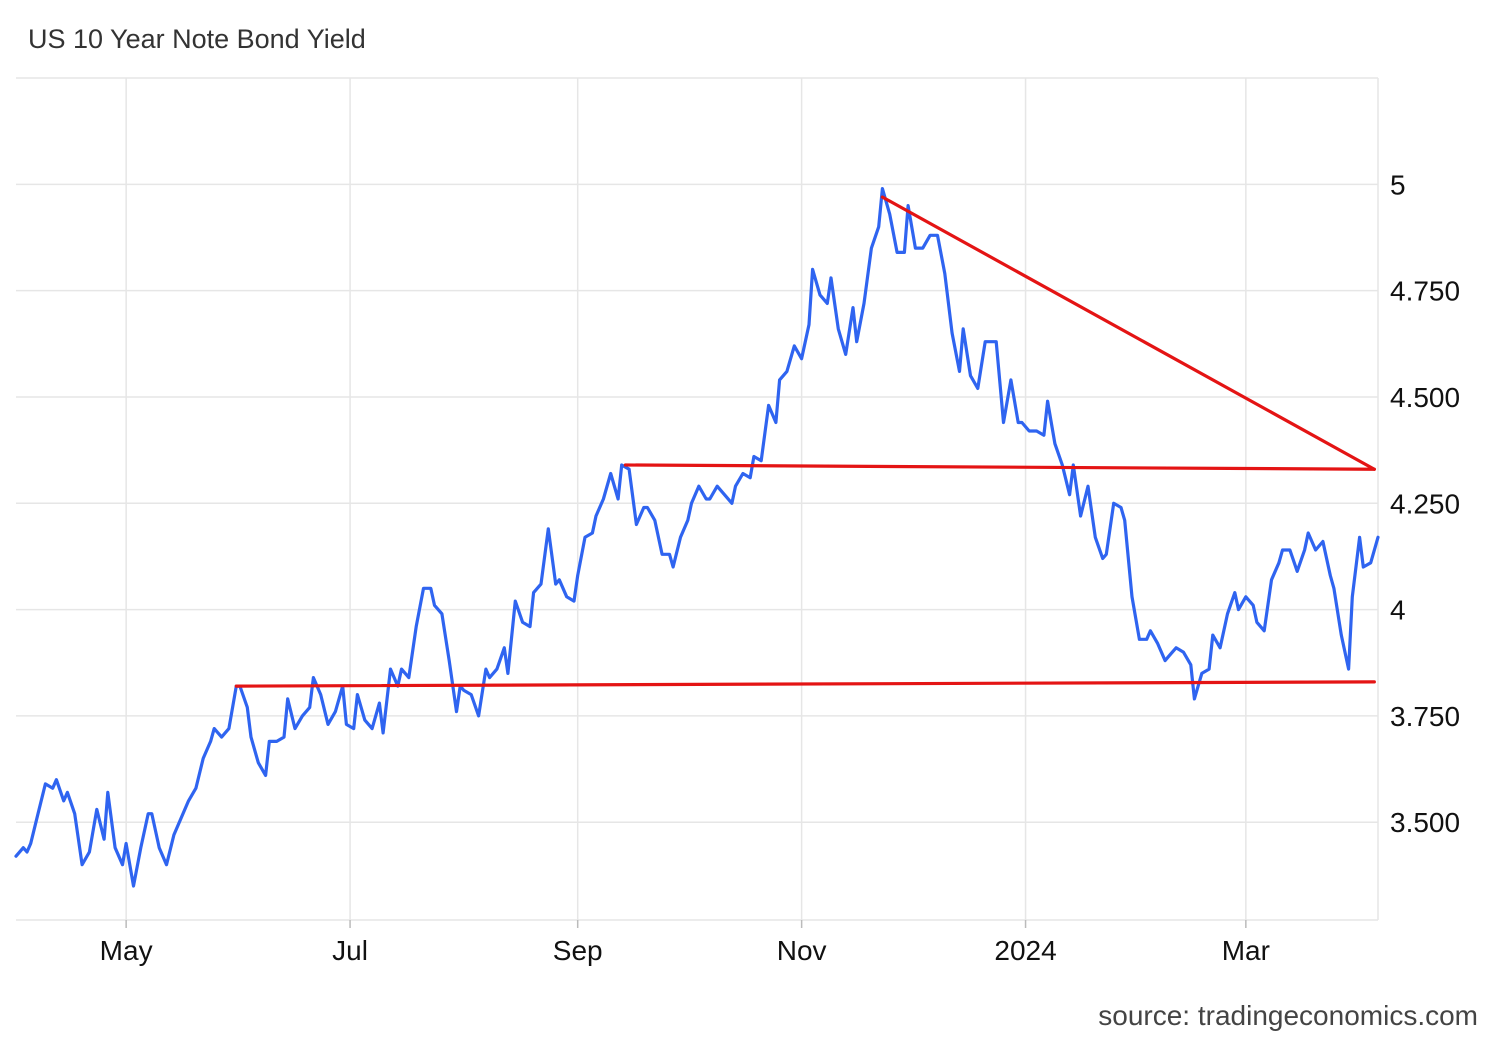 The width and height of the screenshot is (1500, 1040). Describe the element at coordinates (578, 950) in the screenshot. I see `x-tick-label: Sep` at that location.